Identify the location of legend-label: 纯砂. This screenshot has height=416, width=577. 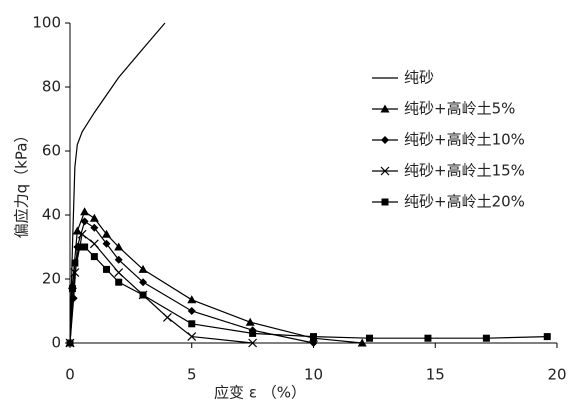
(419, 78).